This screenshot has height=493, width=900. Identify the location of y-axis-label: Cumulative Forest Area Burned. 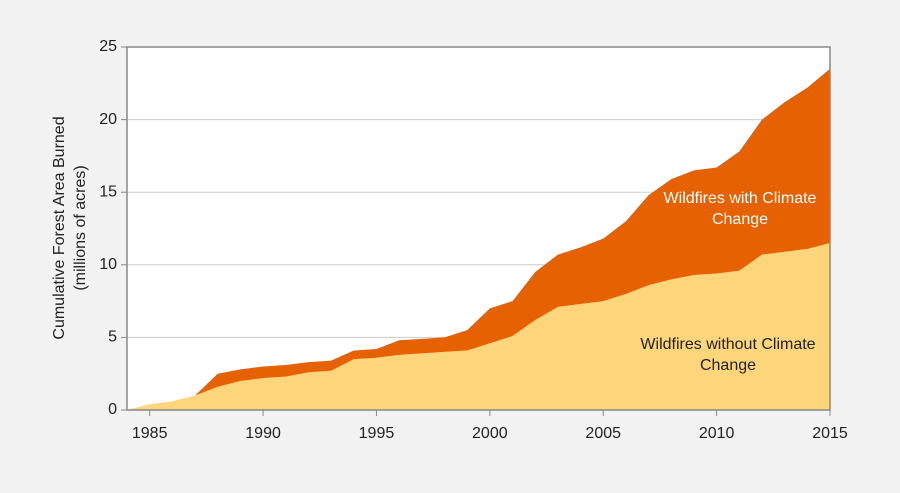
(59, 227).